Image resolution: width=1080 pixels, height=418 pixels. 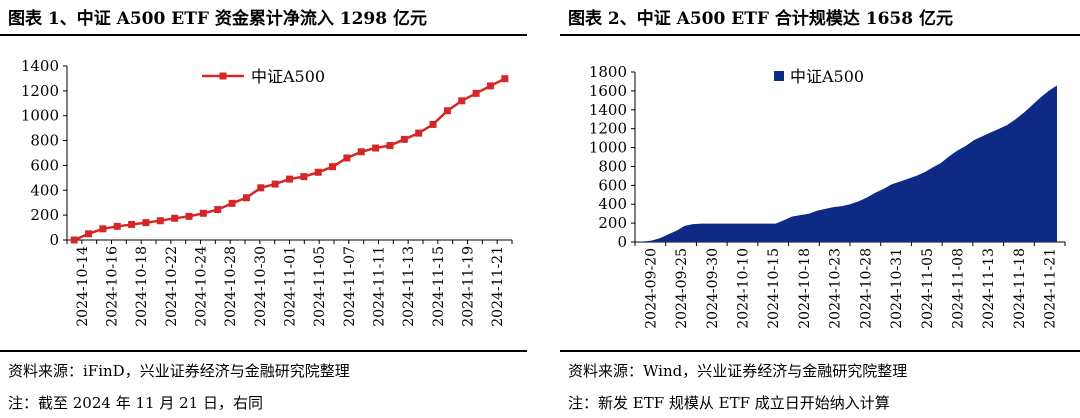 What do you see at coordinates (142, 286) in the screenshot?
I see `left-x-tick-label: 2024-10-18` at bounding box center [142, 286].